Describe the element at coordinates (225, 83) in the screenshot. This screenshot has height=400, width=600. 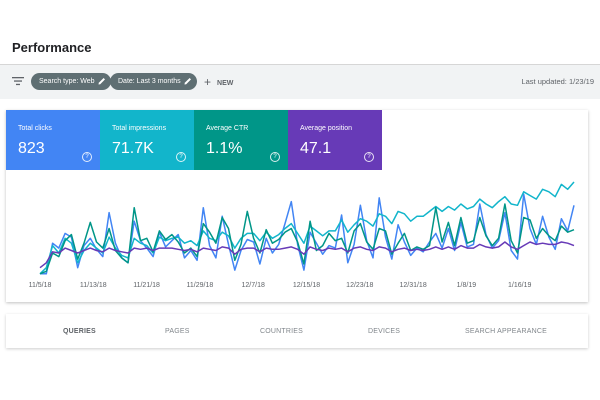
I see `new-filter-label: NEW` at that location.